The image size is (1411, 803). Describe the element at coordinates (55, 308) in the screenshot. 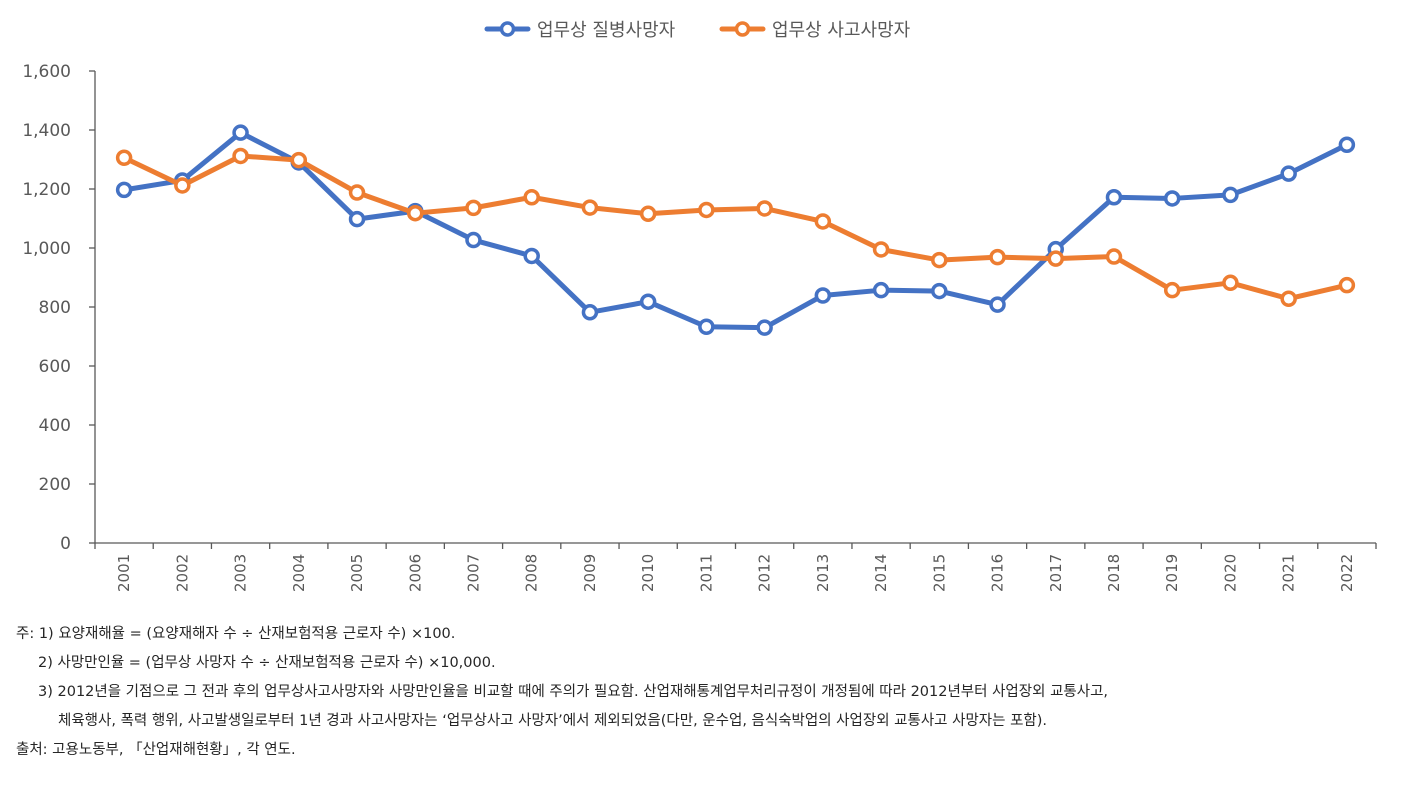

I see `y-tick-label: 800` at that location.